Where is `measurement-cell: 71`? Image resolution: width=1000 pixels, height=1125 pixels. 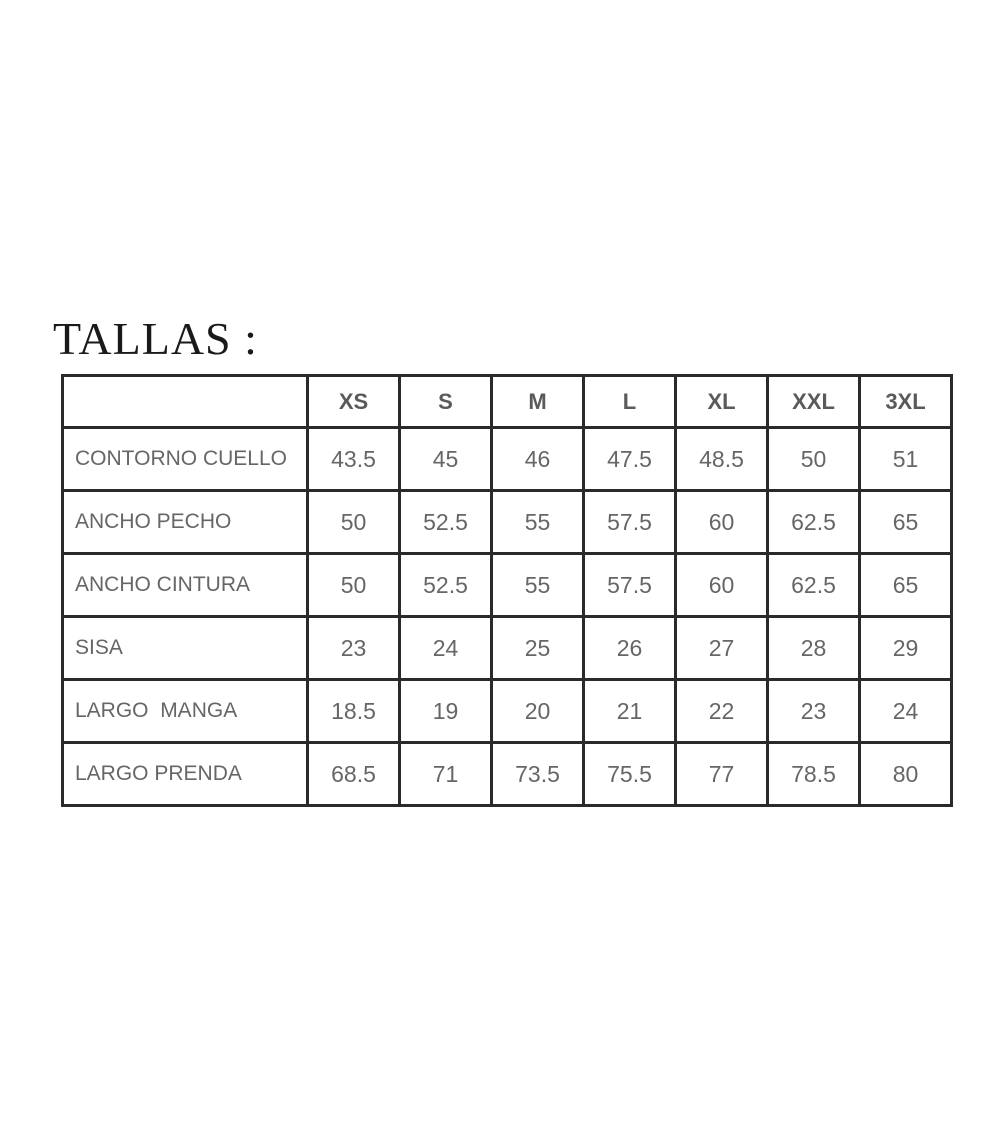 measurement-cell: 71 is located at coordinates (445, 774).